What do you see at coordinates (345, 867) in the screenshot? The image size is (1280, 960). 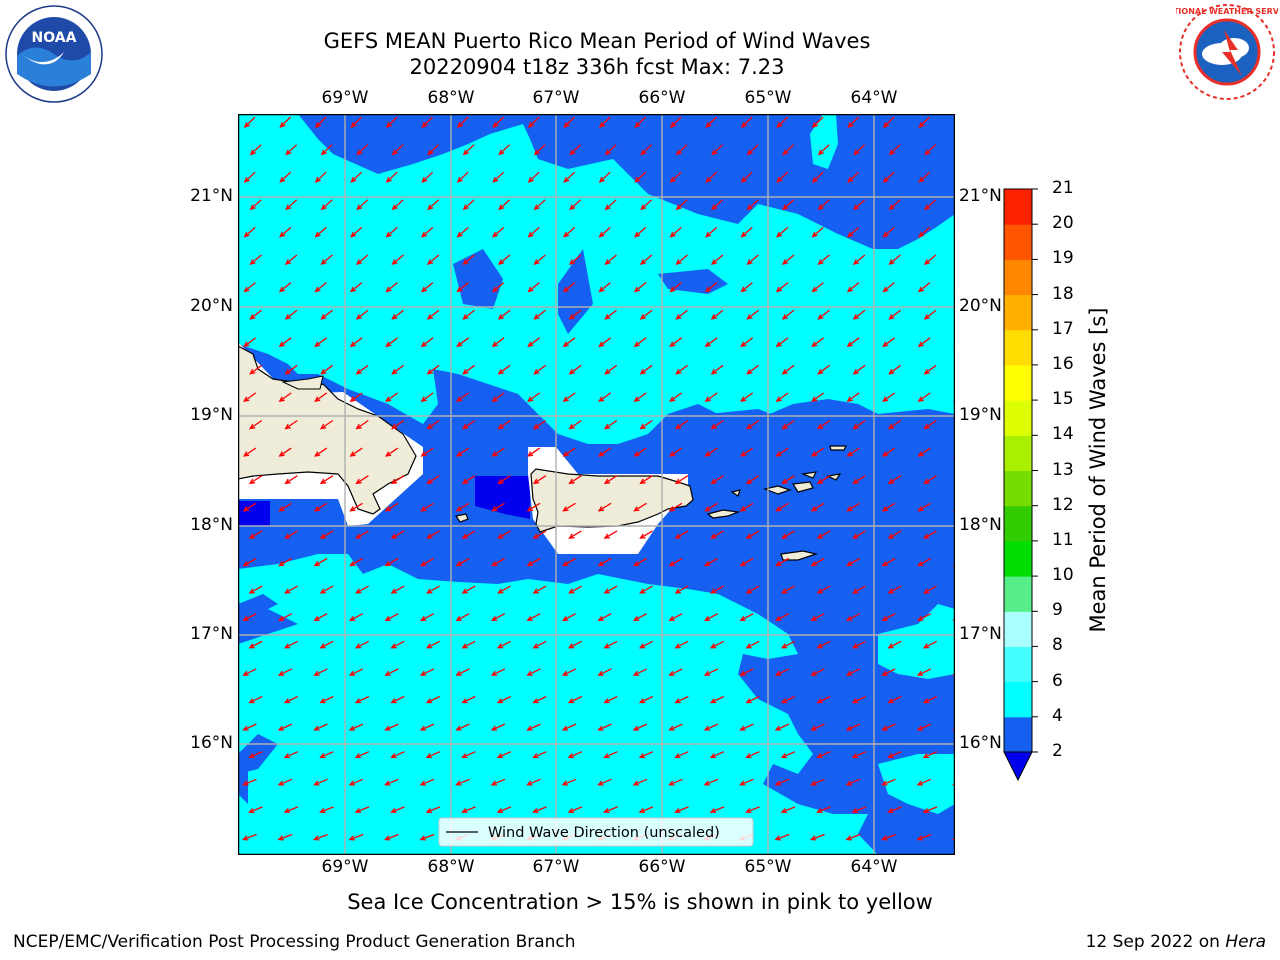 I see `lon-label-bottom-69w: 69°W` at bounding box center [345, 867].